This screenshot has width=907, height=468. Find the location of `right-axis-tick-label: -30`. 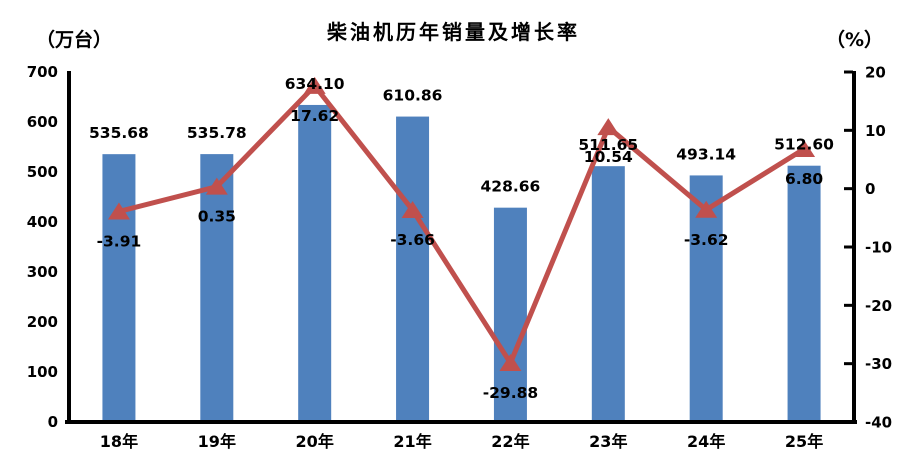

right-axis-tick-label: -30 is located at coordinates (878, 364).